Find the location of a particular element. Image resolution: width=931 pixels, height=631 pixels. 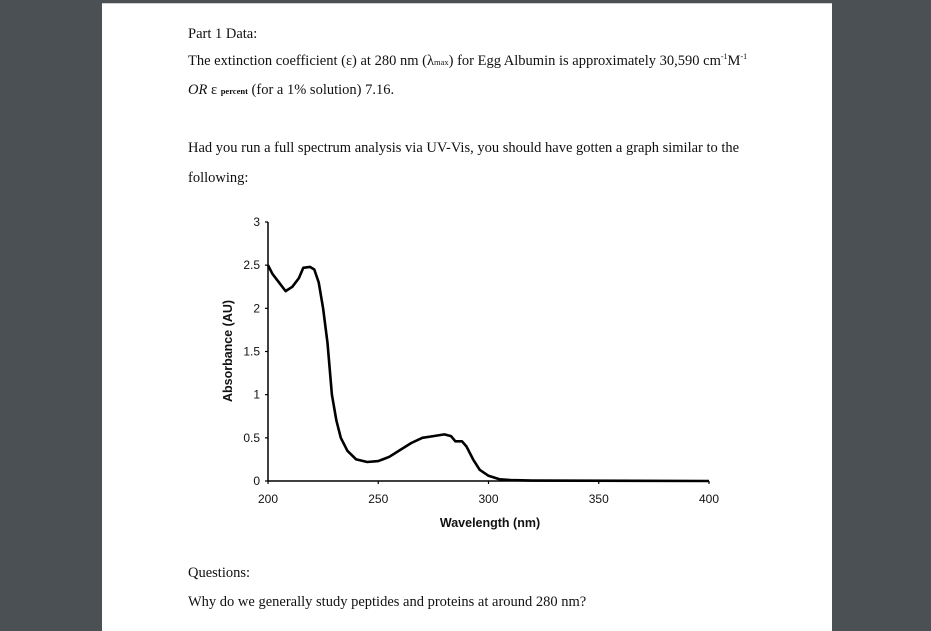

subscript: percent is located at coordinates (234, 91).